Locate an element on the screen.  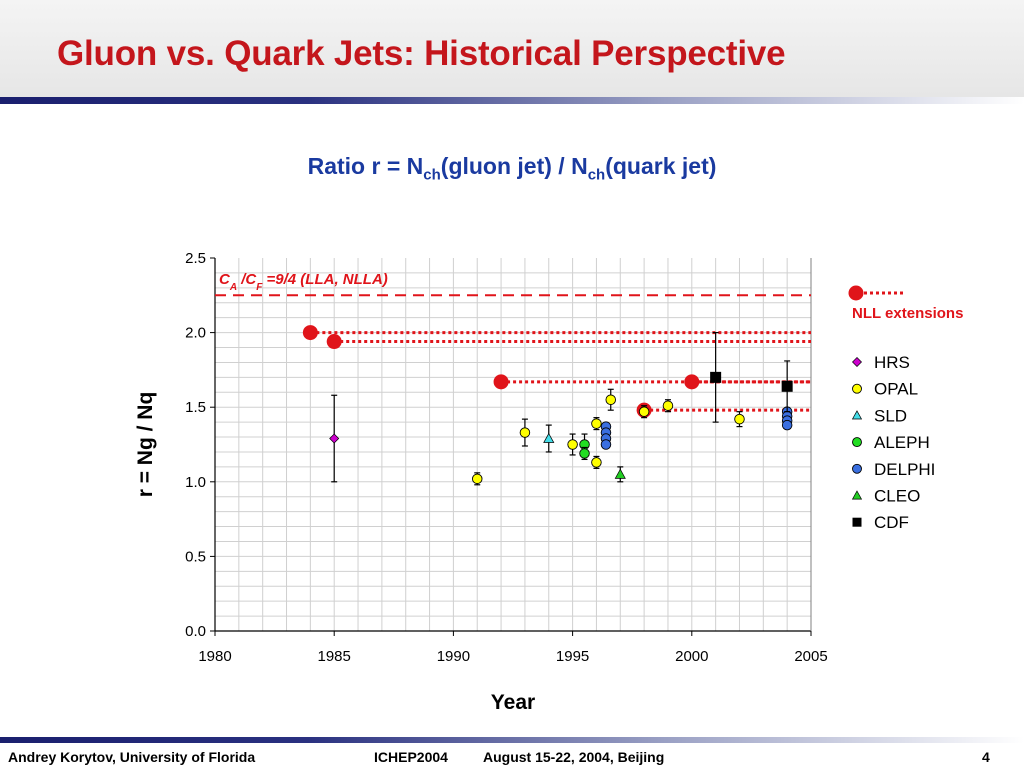
legend-delphi-marker is located at coordinates (857, 468).